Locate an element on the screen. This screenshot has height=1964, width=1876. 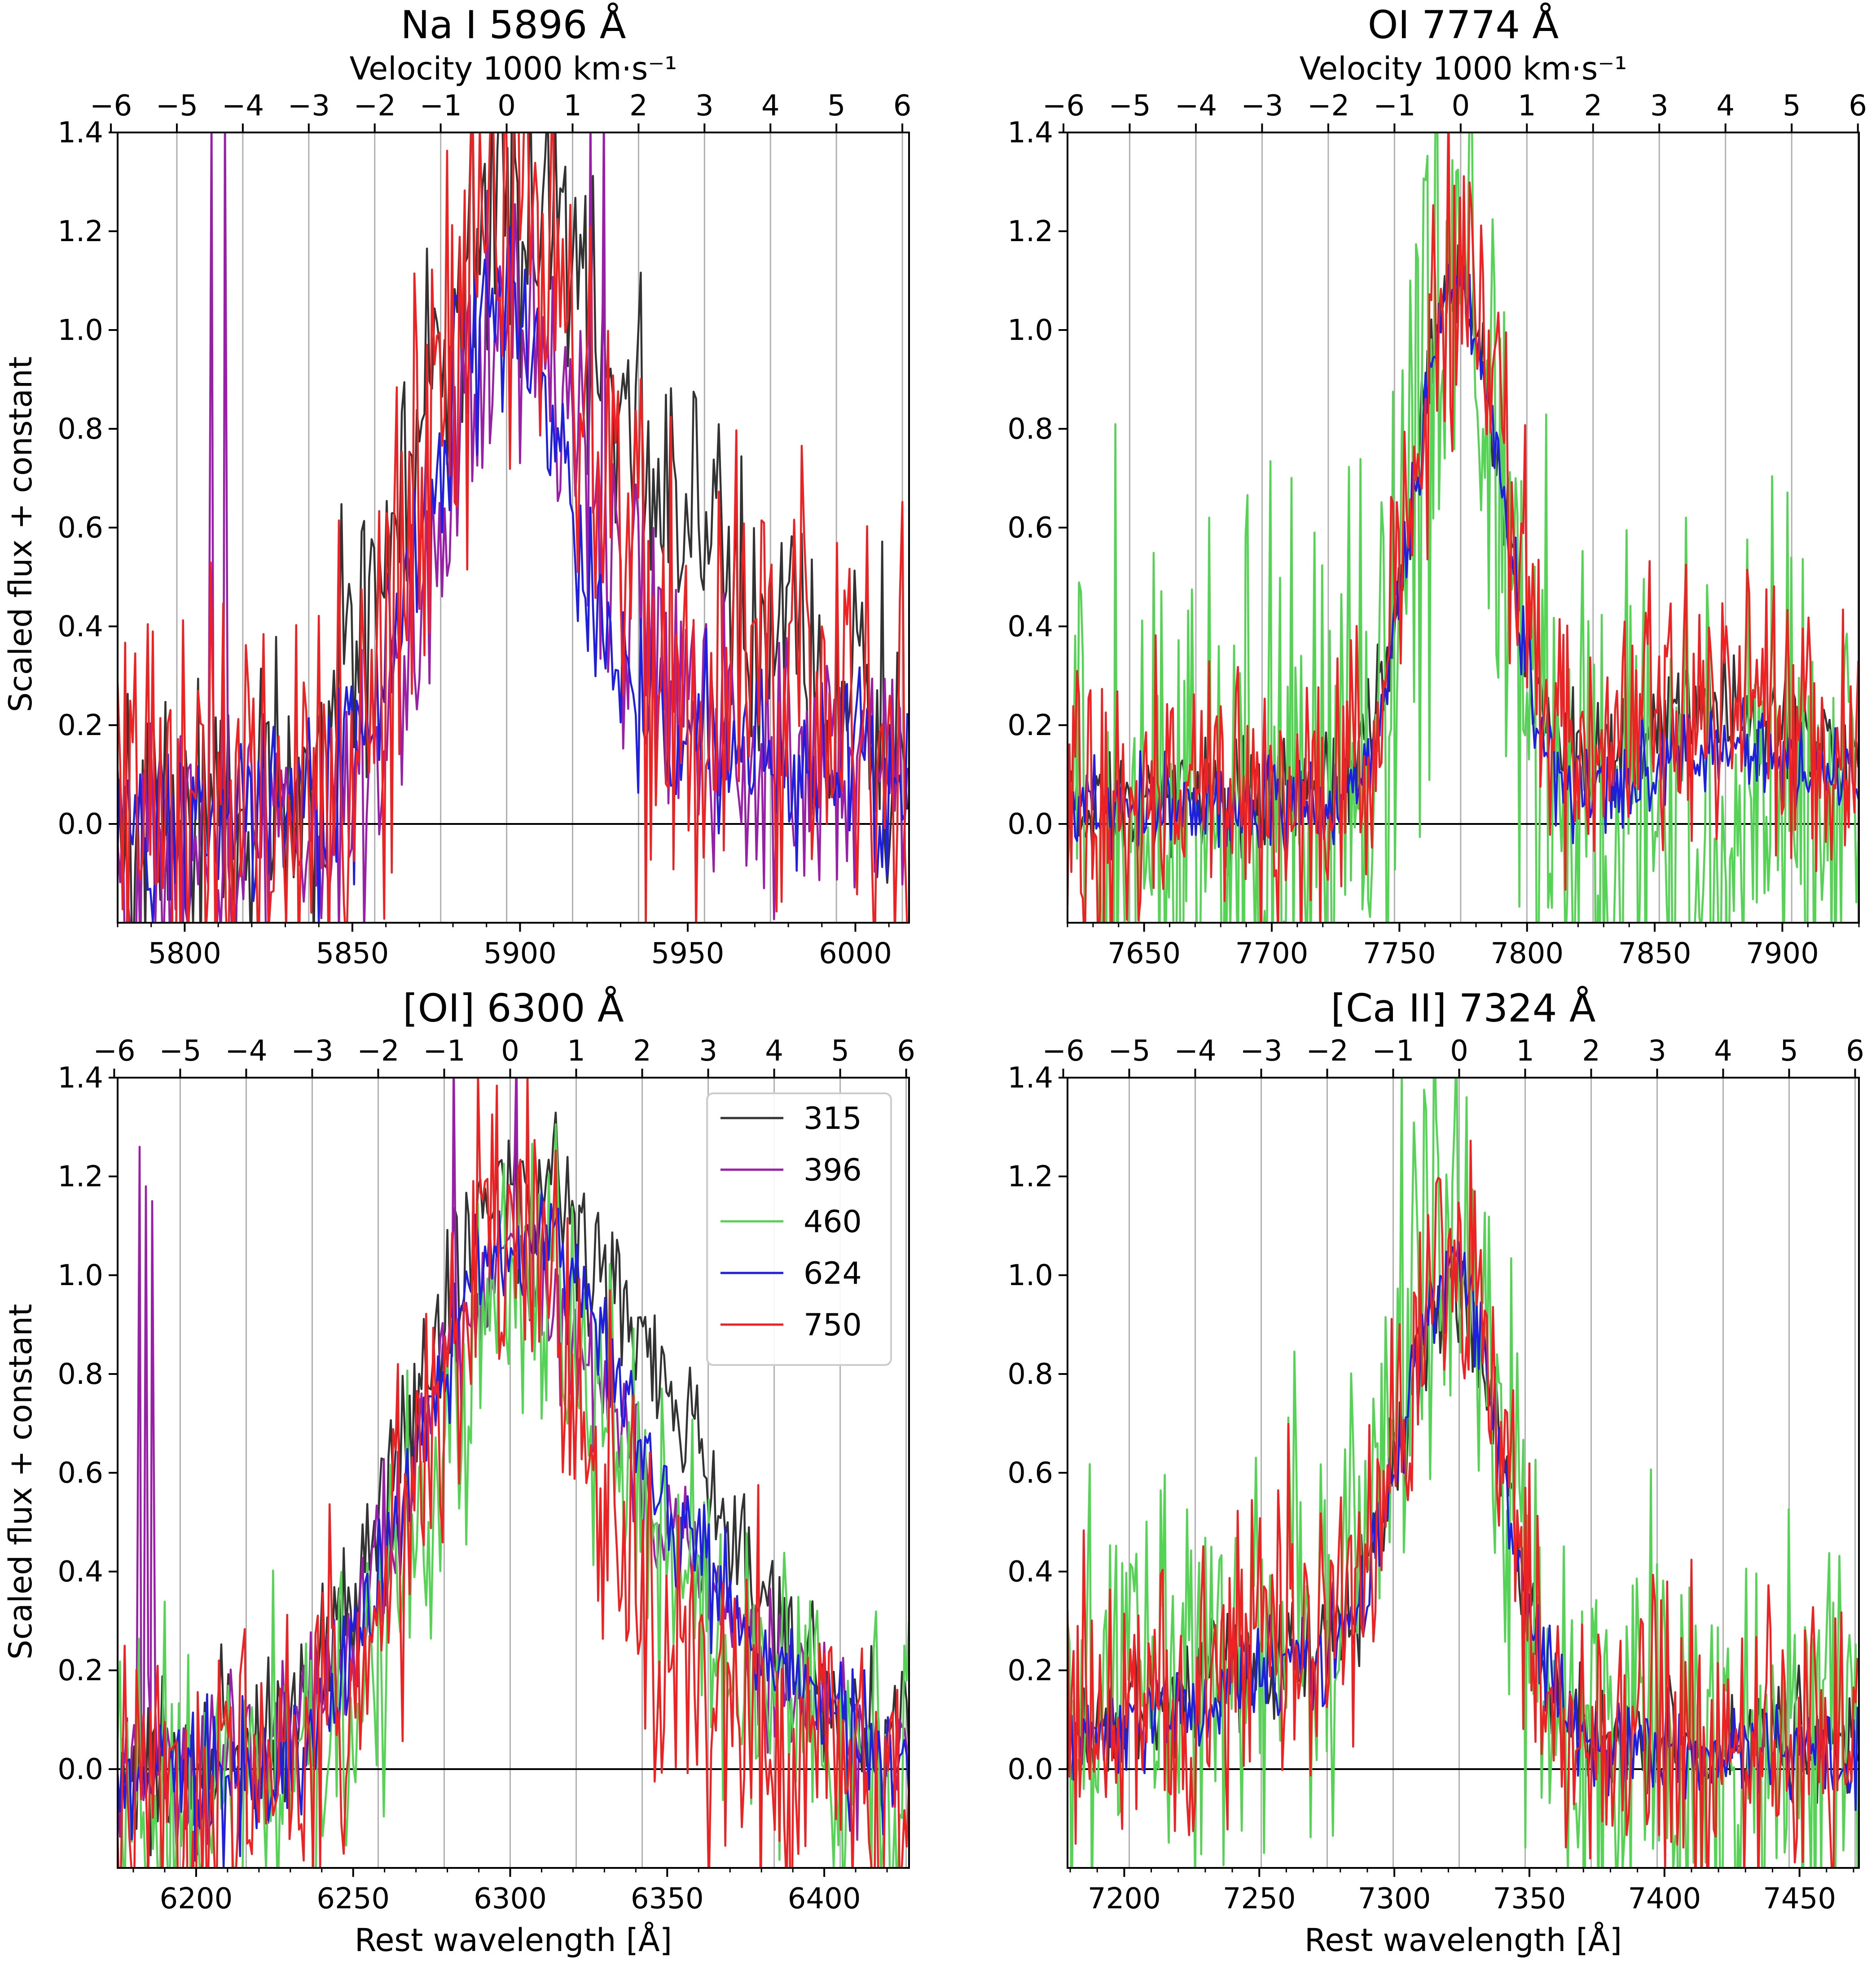
x-tick-label: 7400 is located at coordinates (1664, 1899).